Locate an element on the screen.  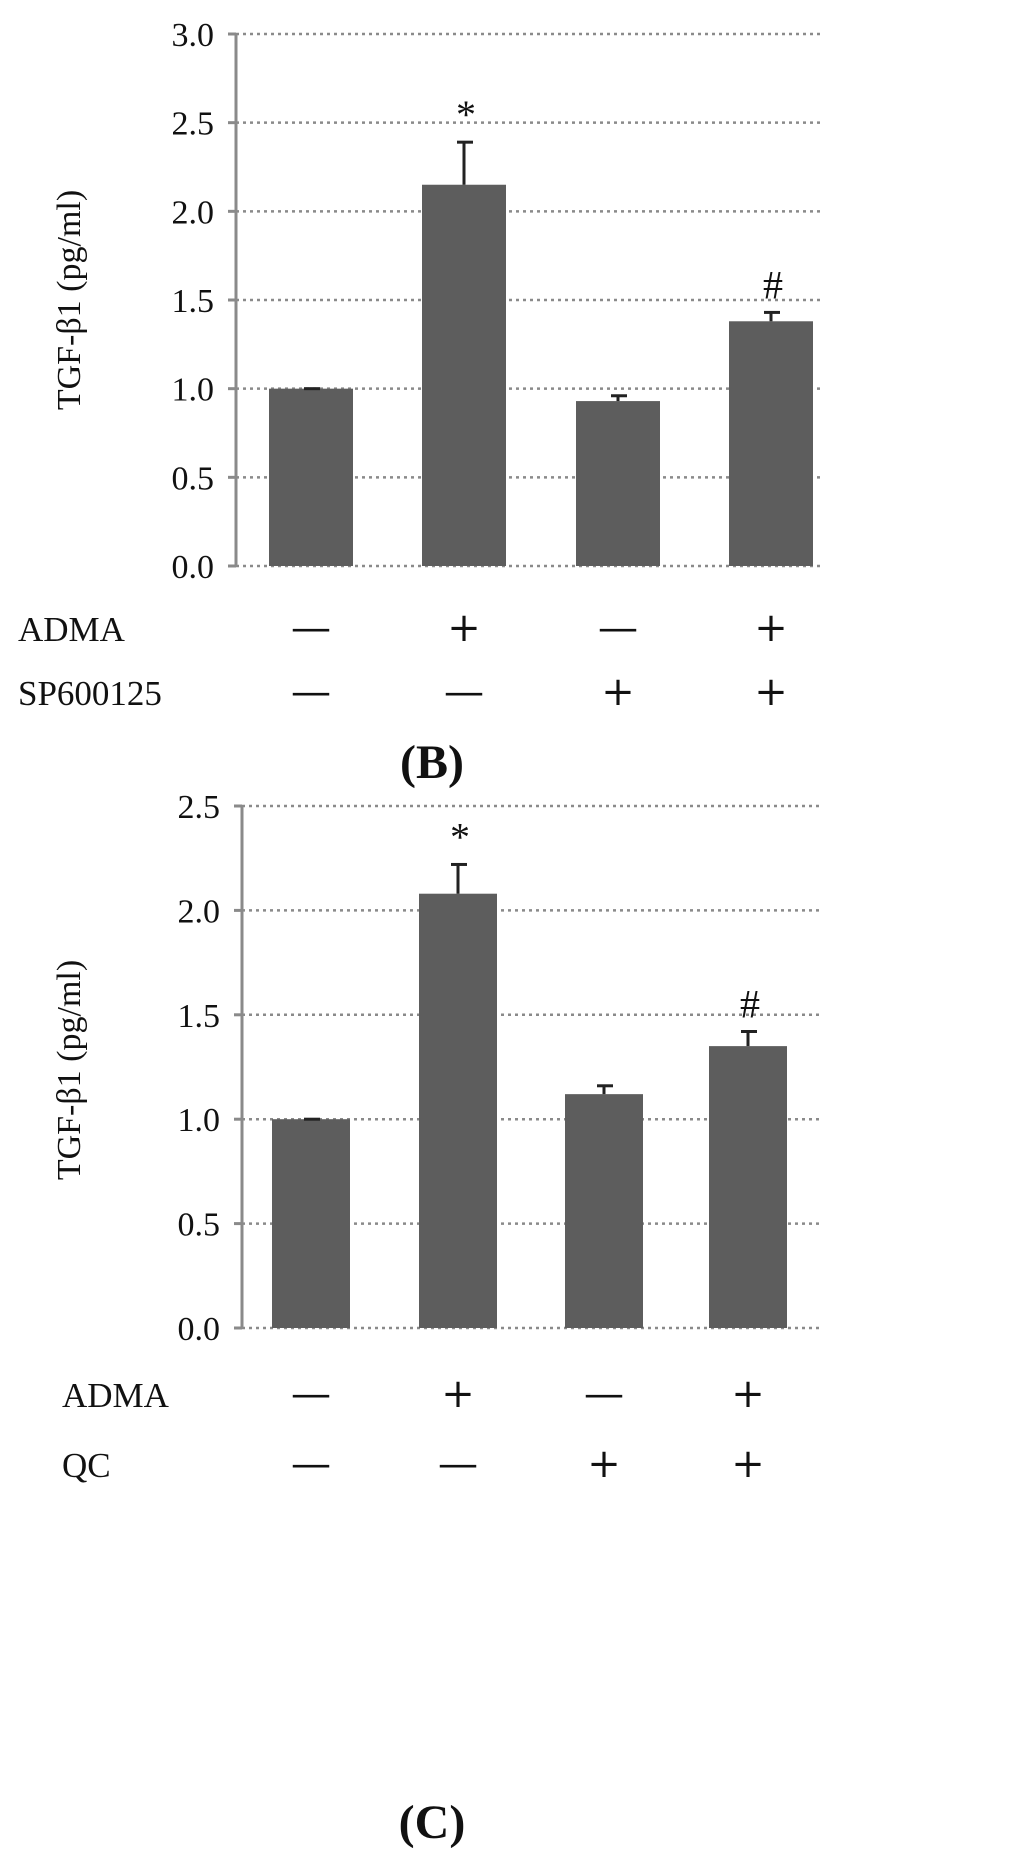
condition-label: SP600125 is located at coordinates (90, 693).